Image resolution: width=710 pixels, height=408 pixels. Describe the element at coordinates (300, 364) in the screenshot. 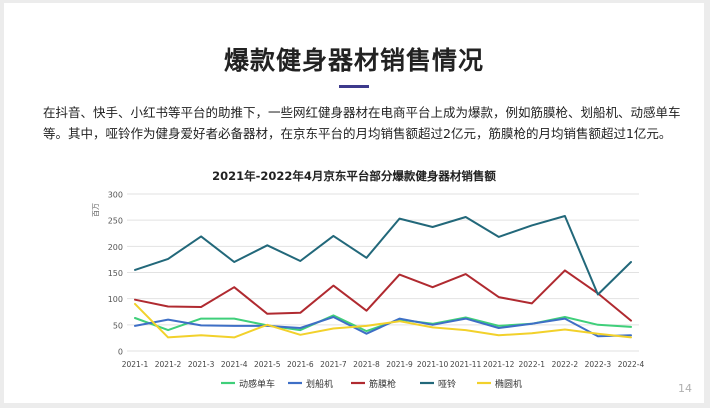

I see `x-tick-label: 2021-6` at that location.